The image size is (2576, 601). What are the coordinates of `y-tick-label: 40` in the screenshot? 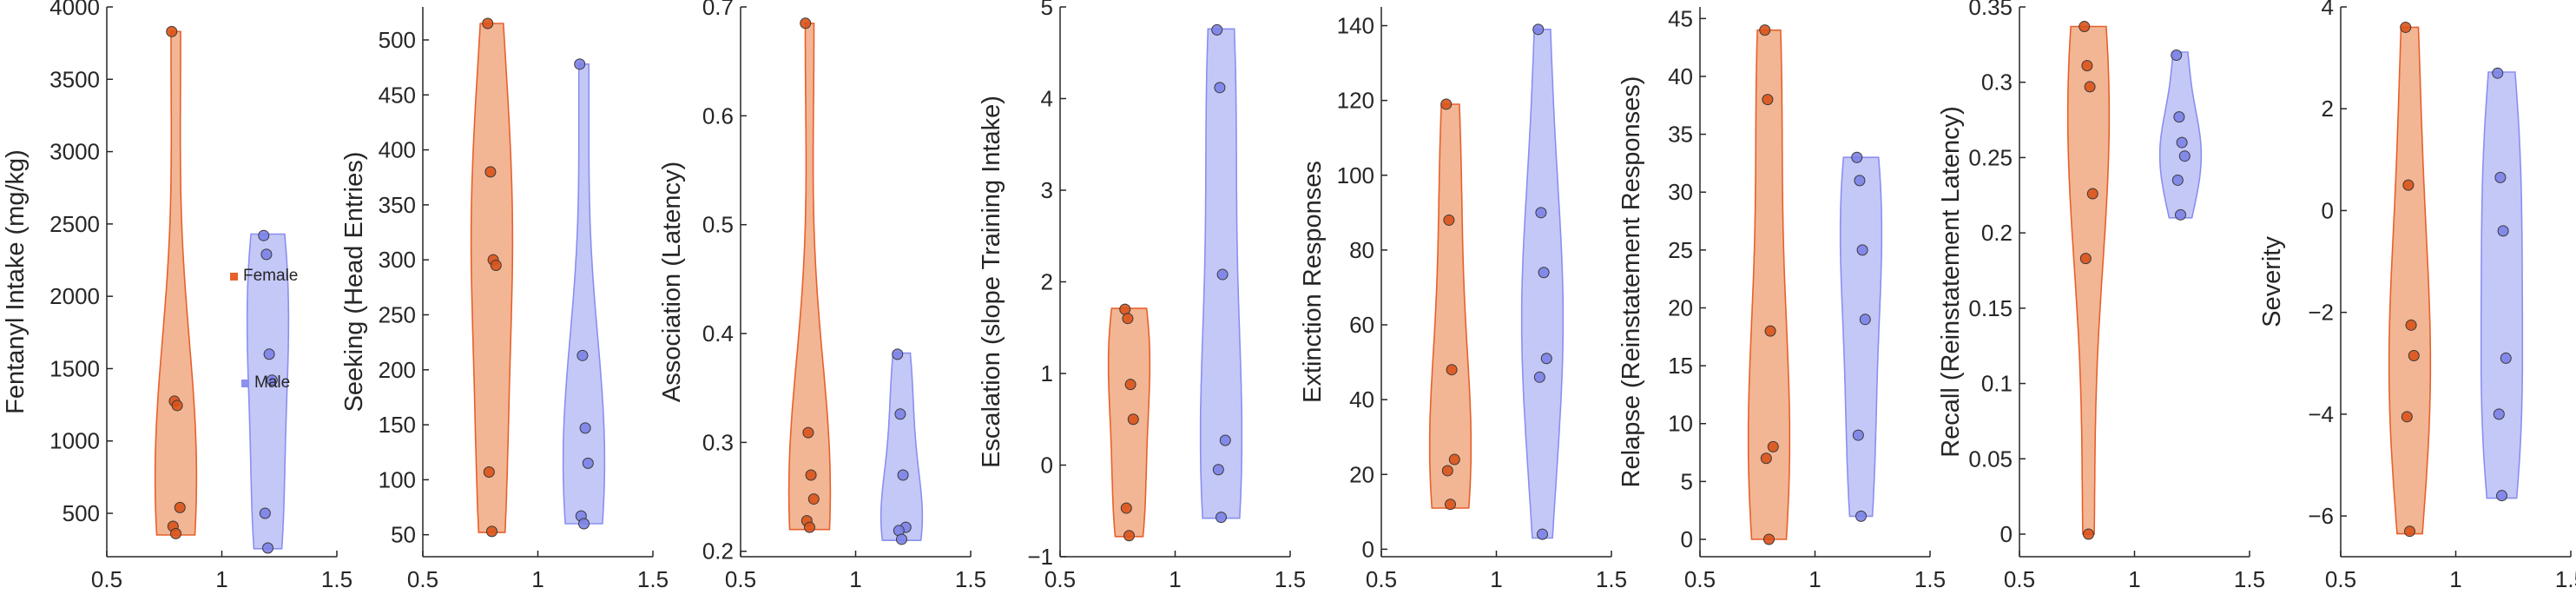 It's located at (1680, 76).